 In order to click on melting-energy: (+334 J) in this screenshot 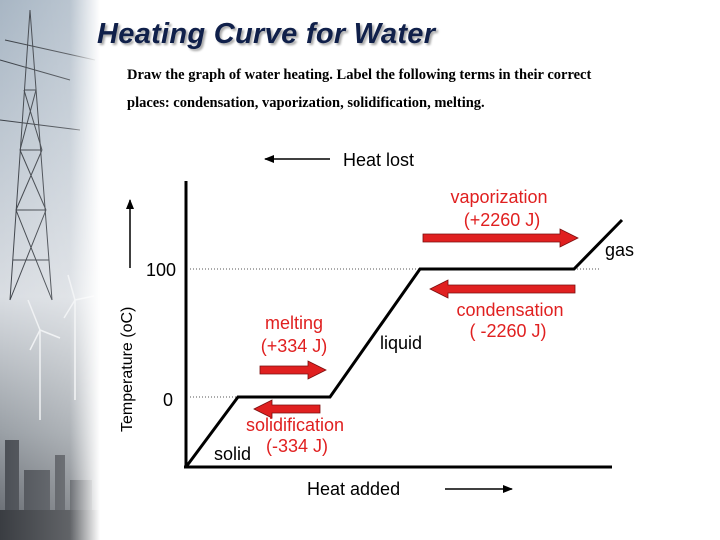, I will do `click(294, 346)`.